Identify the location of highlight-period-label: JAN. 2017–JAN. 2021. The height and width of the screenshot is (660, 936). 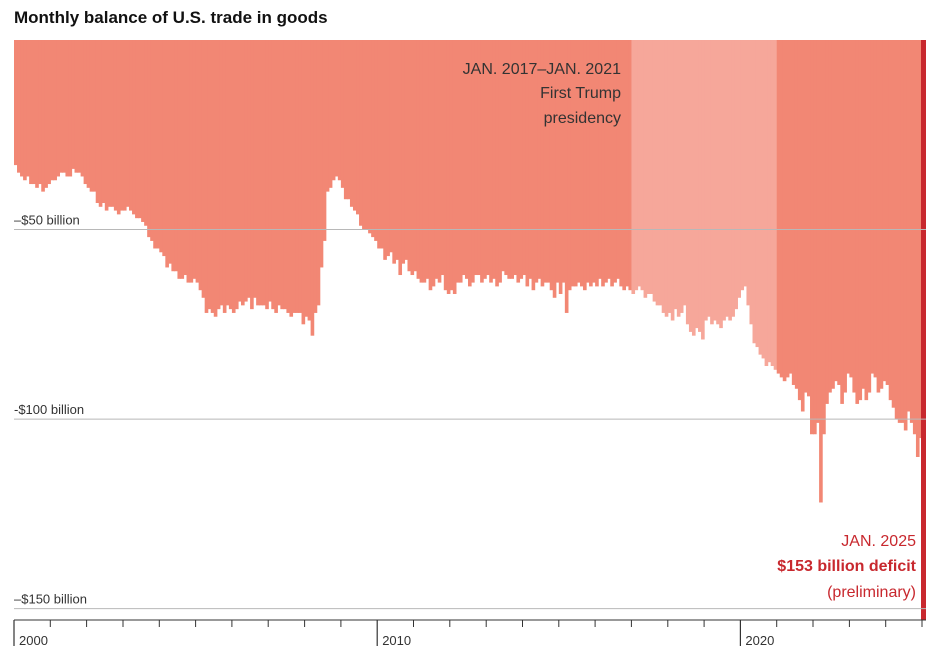
(542, 69).